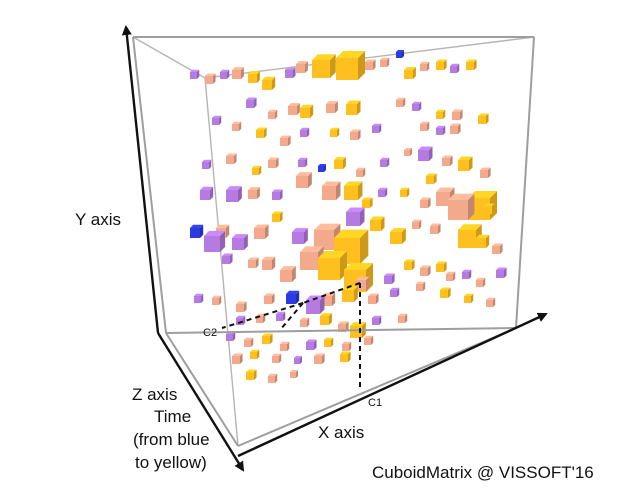 This screenshot has height=493, width=638. I want to click on z-axis-label-line-1: Z axis, so click(155, 394).